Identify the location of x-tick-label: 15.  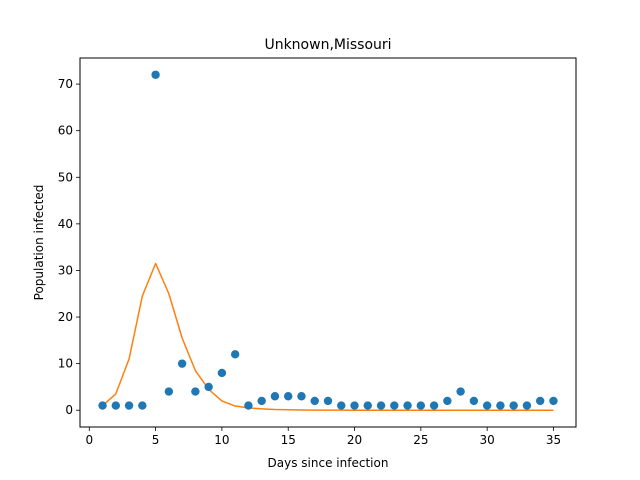
(288, 440).